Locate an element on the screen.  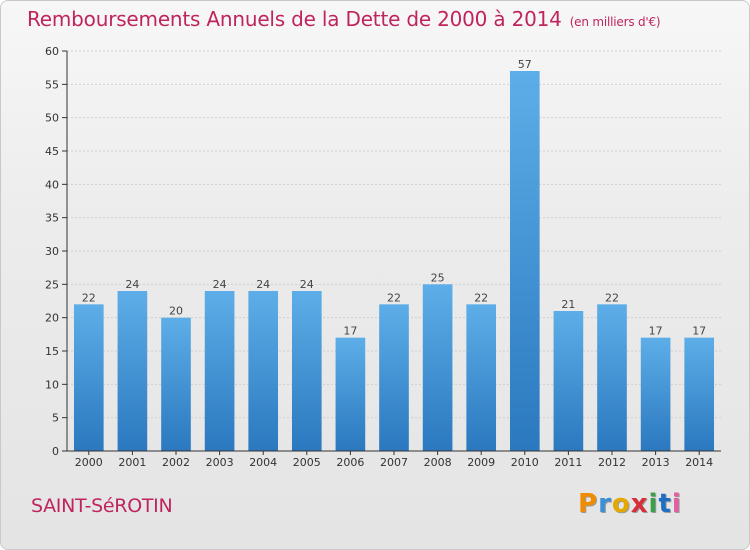
x-tick-label: 2014 is located at coordinates (699, 462).